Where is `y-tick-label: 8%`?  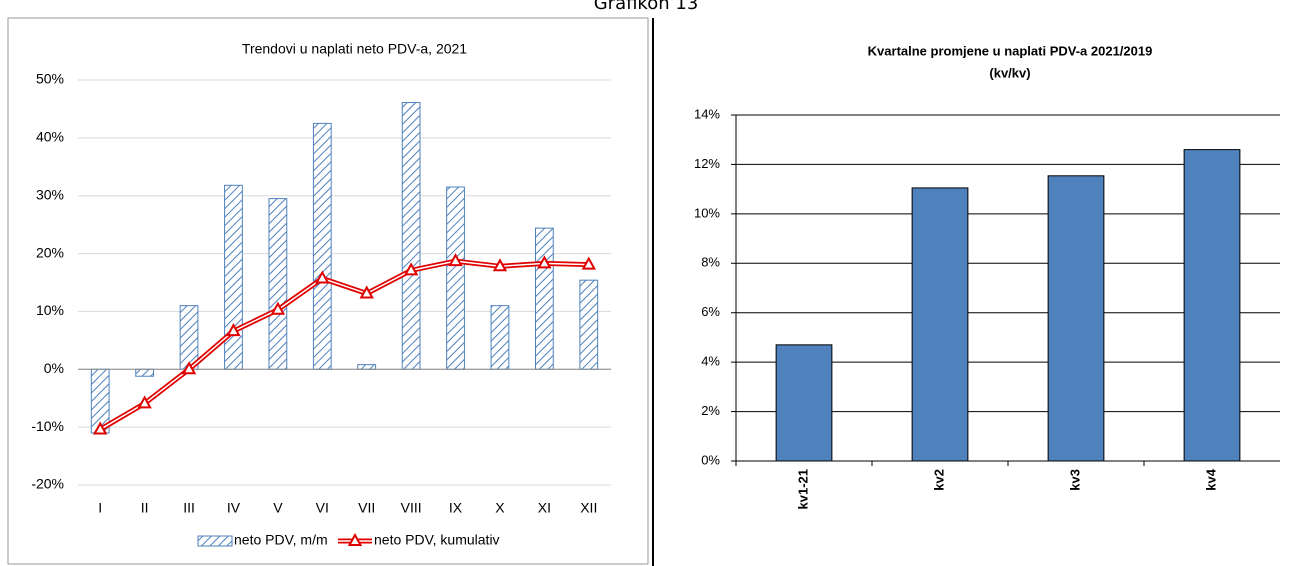 y-tick-label: 8% is located at coordinates (710, 262).